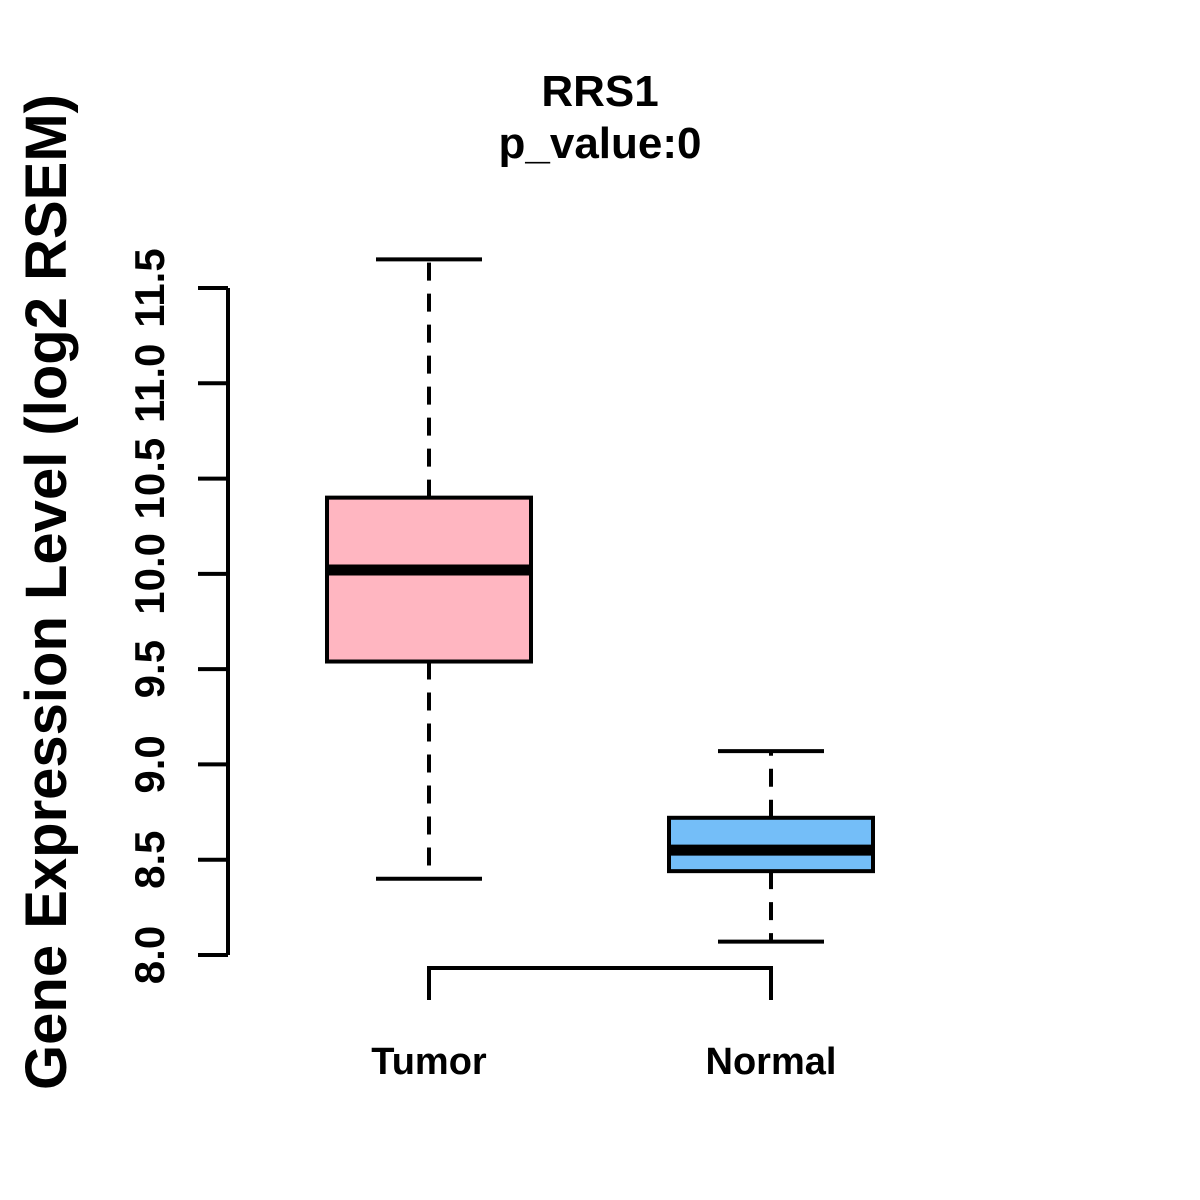  I want to click on comparison-bracket, so click(600, 983).